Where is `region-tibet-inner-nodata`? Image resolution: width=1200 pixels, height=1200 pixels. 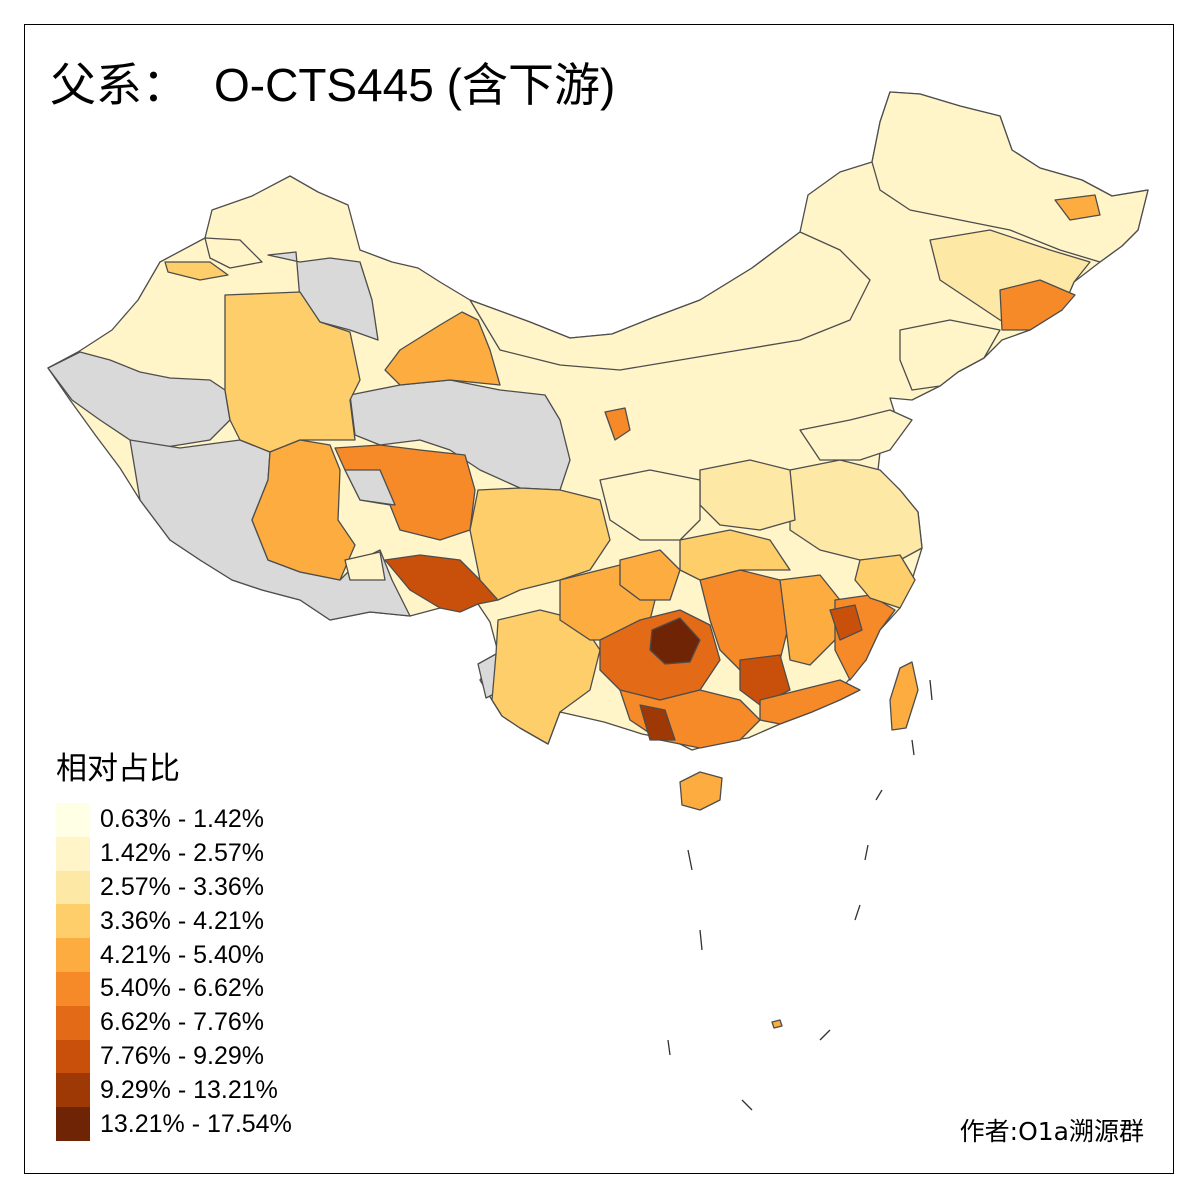 region-tibet-inner-nodata is located at coordinates (370, 487).